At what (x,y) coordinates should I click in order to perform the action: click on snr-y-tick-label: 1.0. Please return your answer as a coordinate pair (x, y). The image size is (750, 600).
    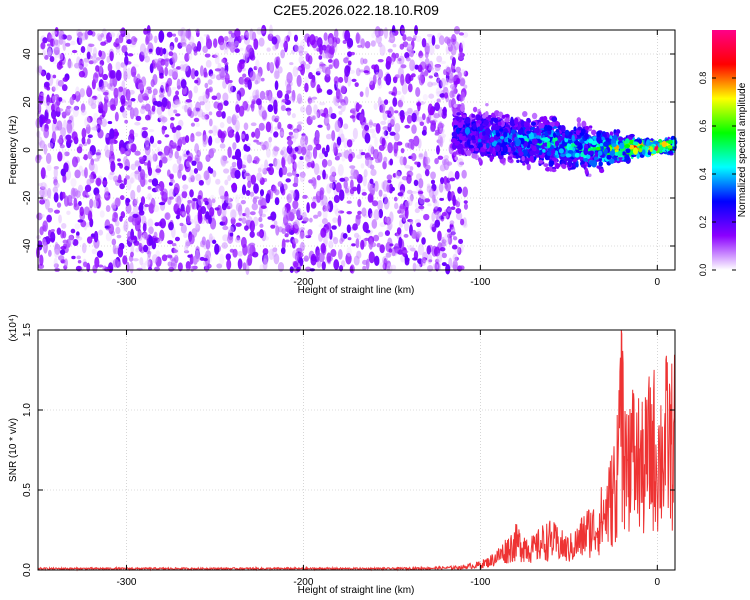
    Looking at the image, I should click on (27, 410).